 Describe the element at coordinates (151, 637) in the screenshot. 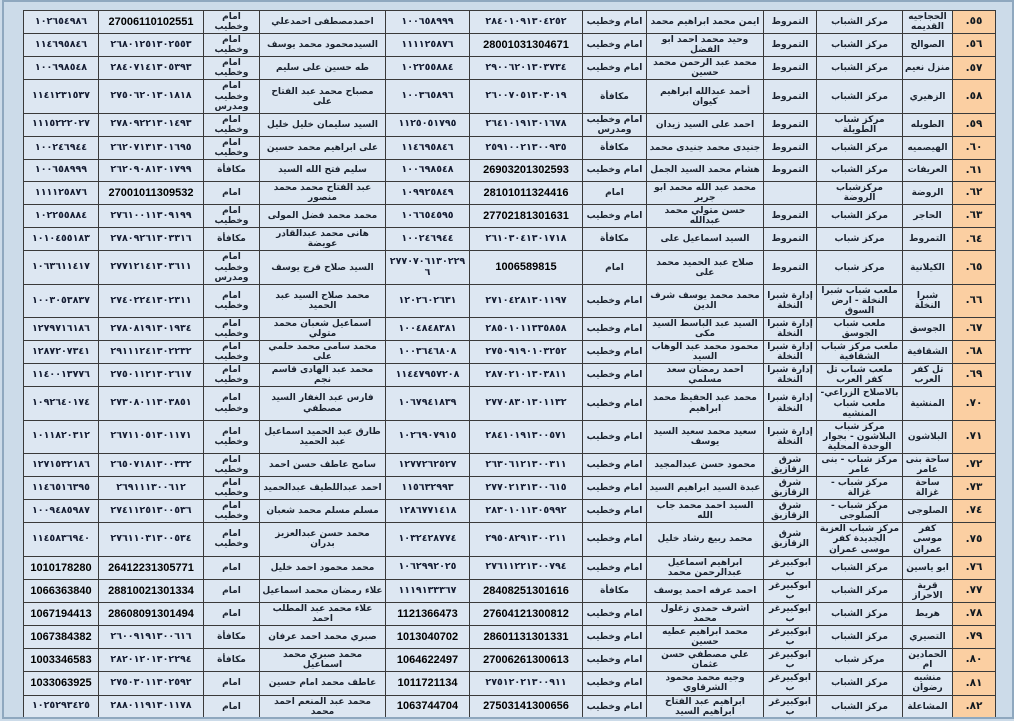

I see `imam2-national-id-cell: ٢٦٠٠٩١٩١٣٠٠٦١٦` at that location.